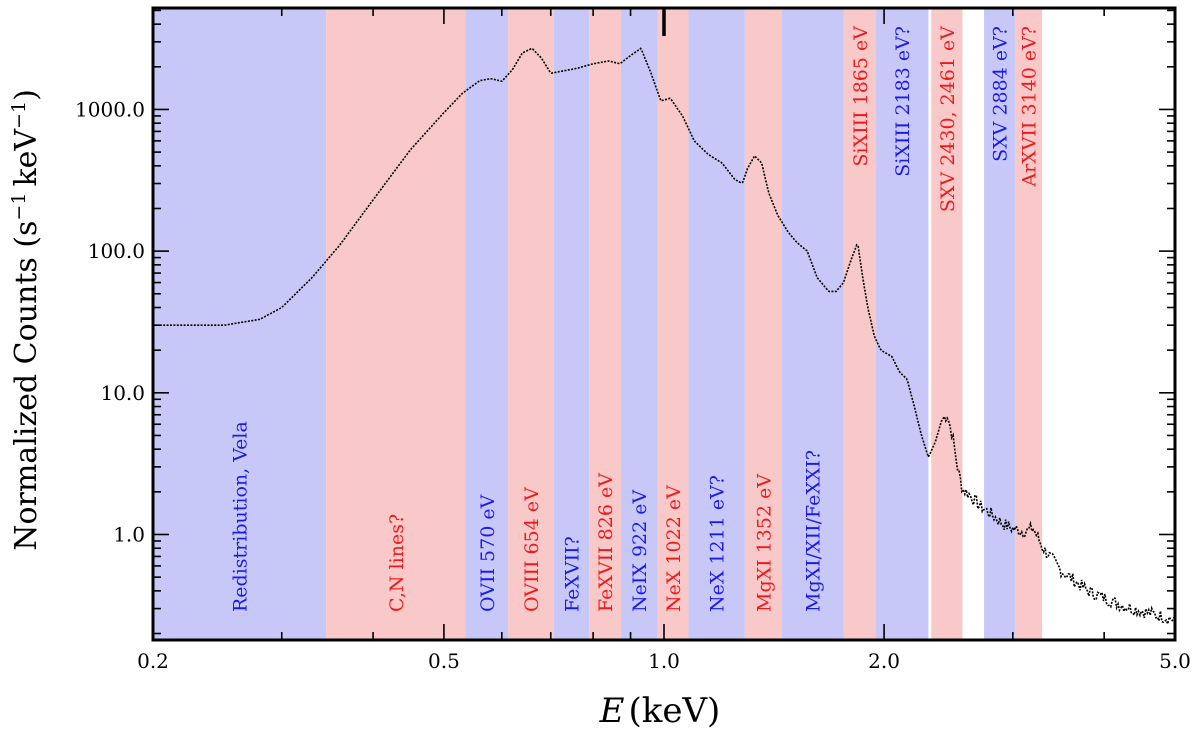 The height and width of the screenshot is (738, 1200). Describe the element at coordinates (444, 661) in the screenshot. I see `x-tick-label: 0.5` at that location.